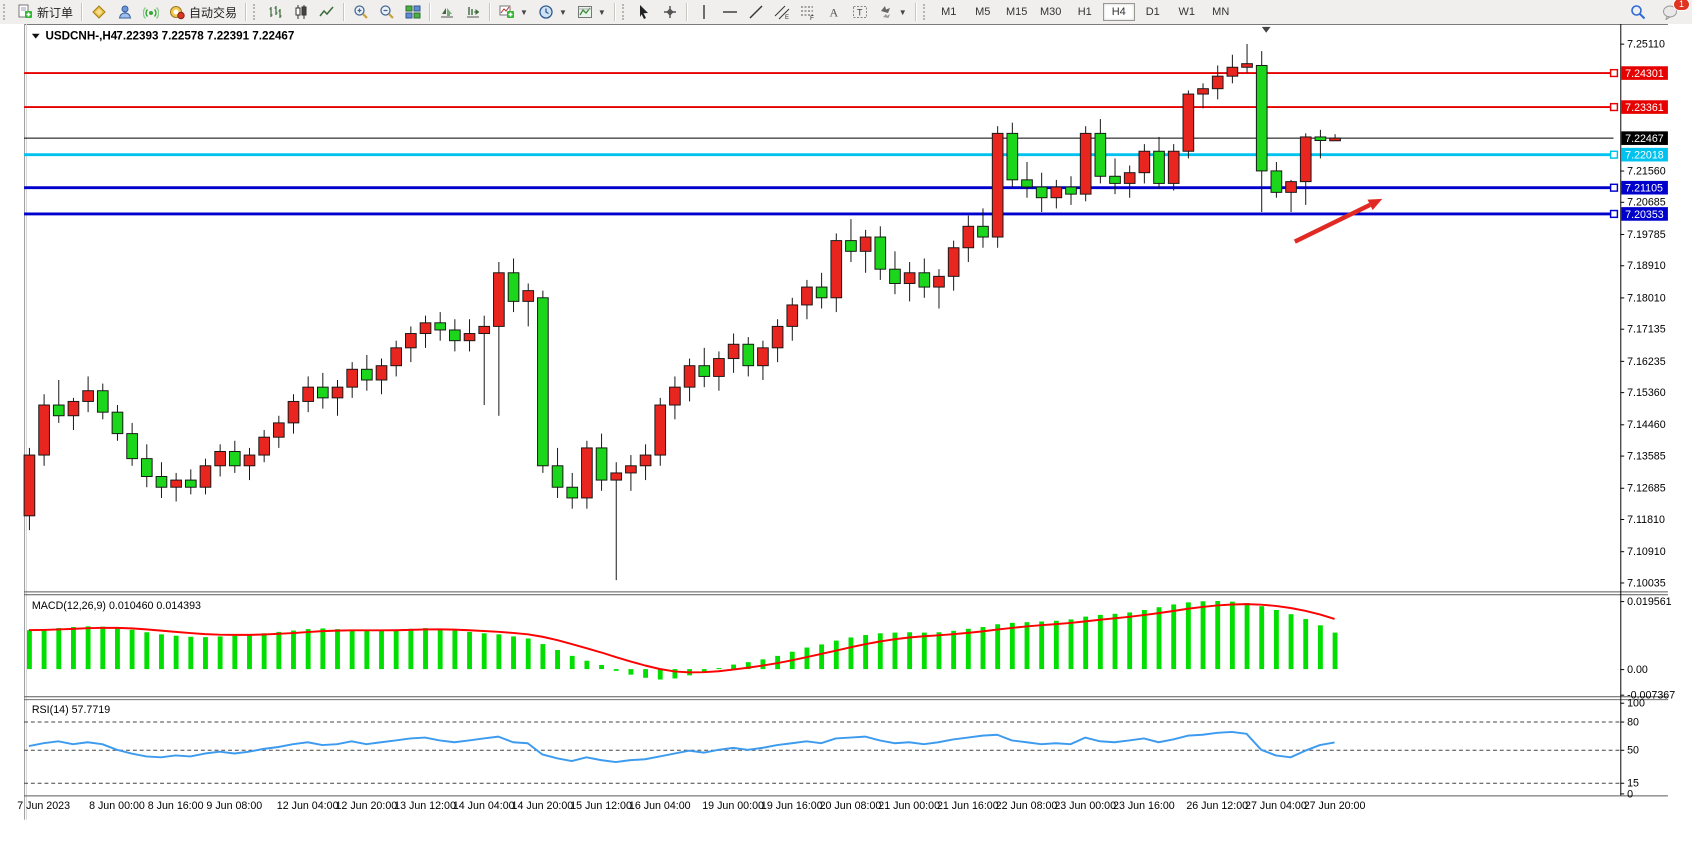  I want to click on timeframe-button-h1: H1, so click(1084, 12).